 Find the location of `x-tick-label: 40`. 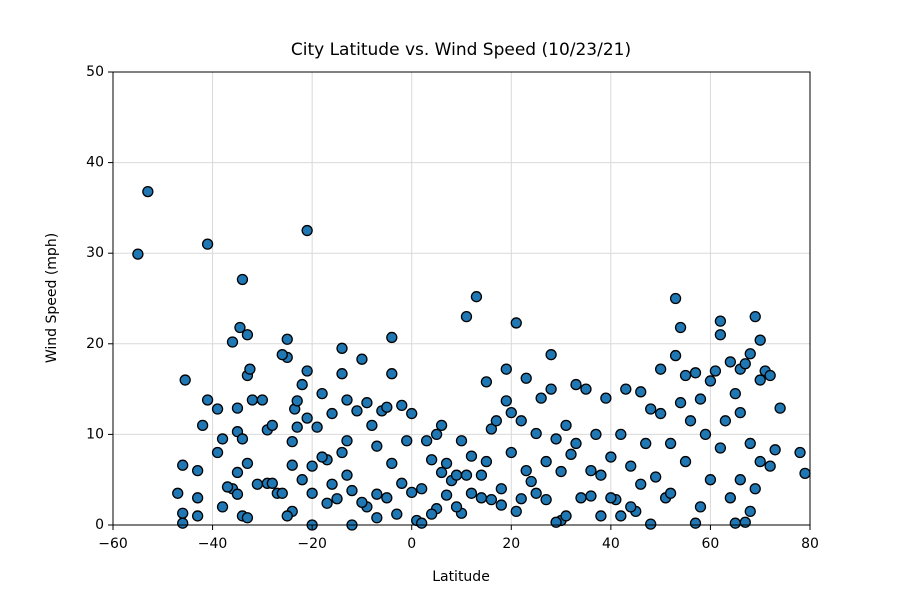

x-tick-label: 40 is located at coordinates (611, 544).